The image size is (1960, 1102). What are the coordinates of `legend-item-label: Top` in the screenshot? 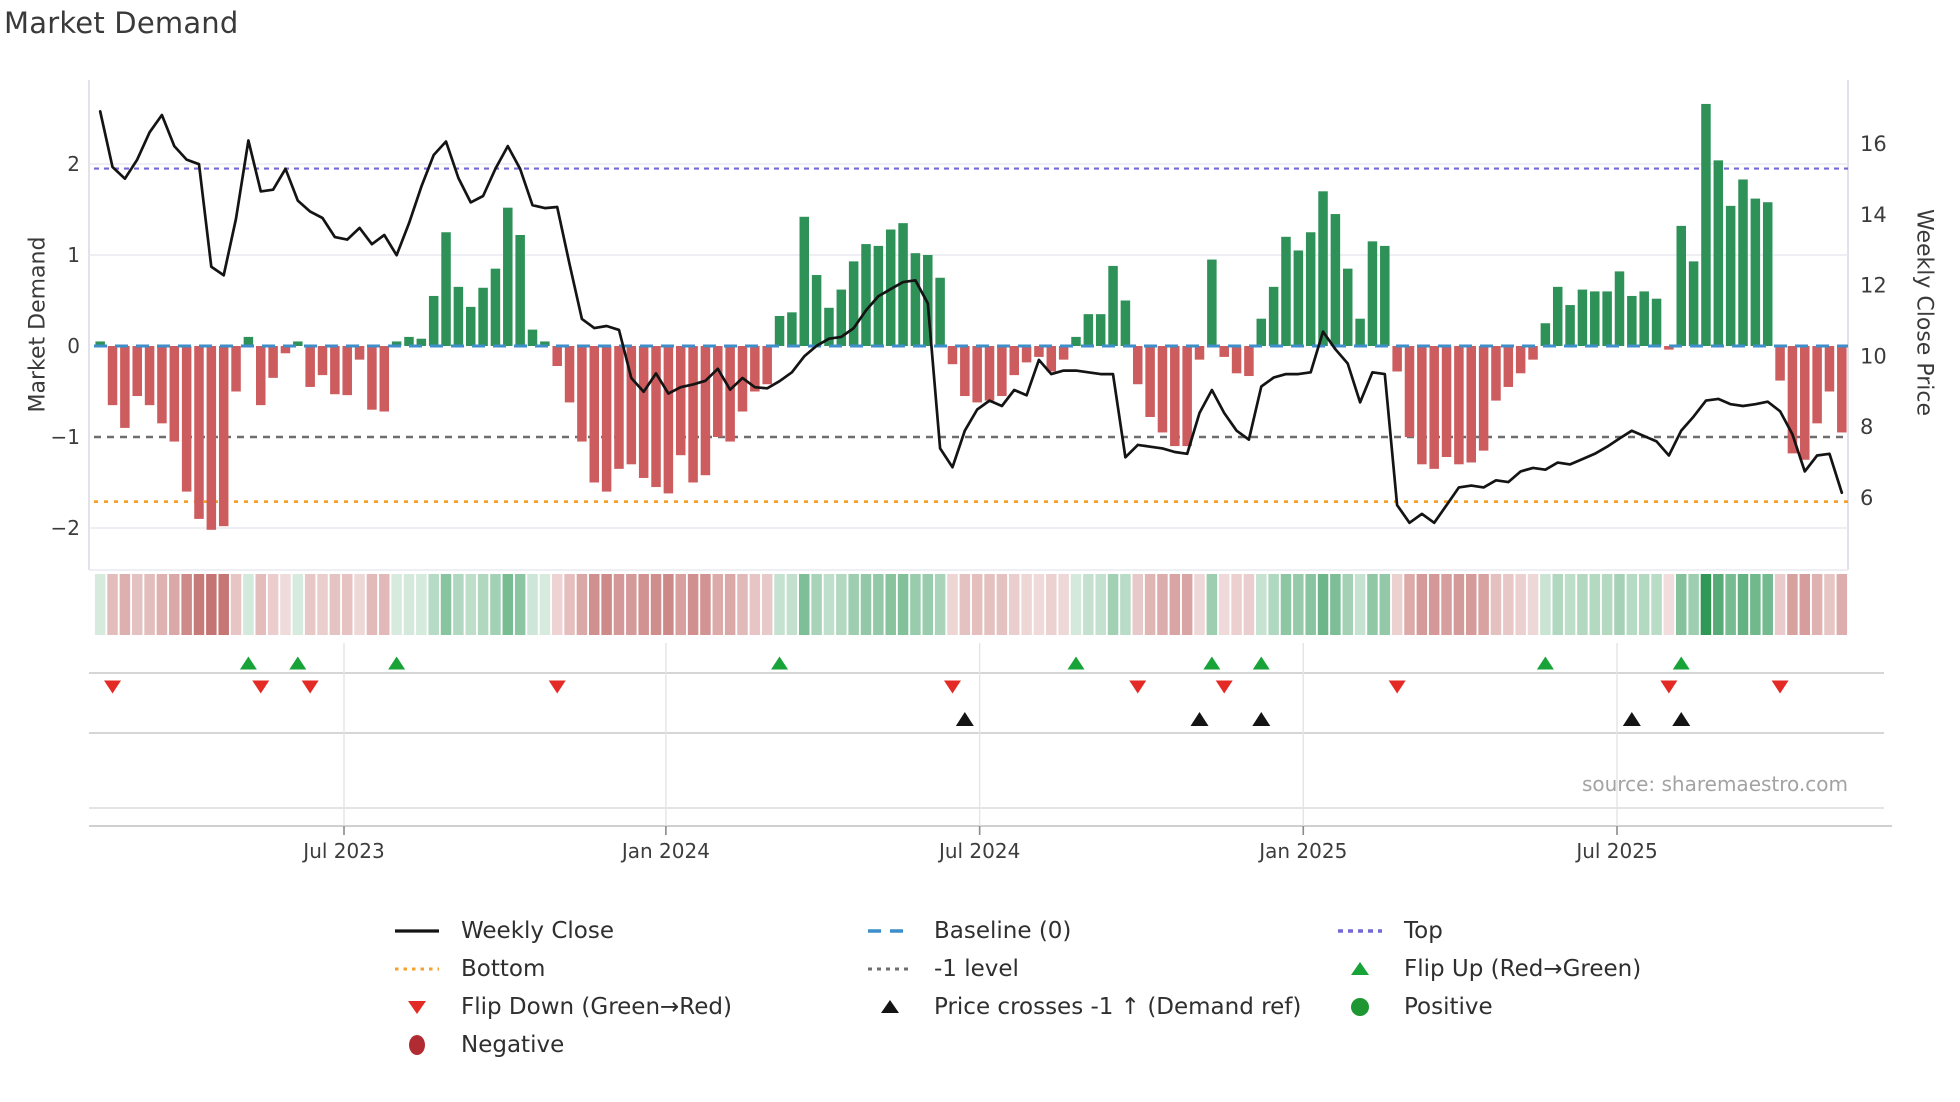 It's located at (1423, 931).